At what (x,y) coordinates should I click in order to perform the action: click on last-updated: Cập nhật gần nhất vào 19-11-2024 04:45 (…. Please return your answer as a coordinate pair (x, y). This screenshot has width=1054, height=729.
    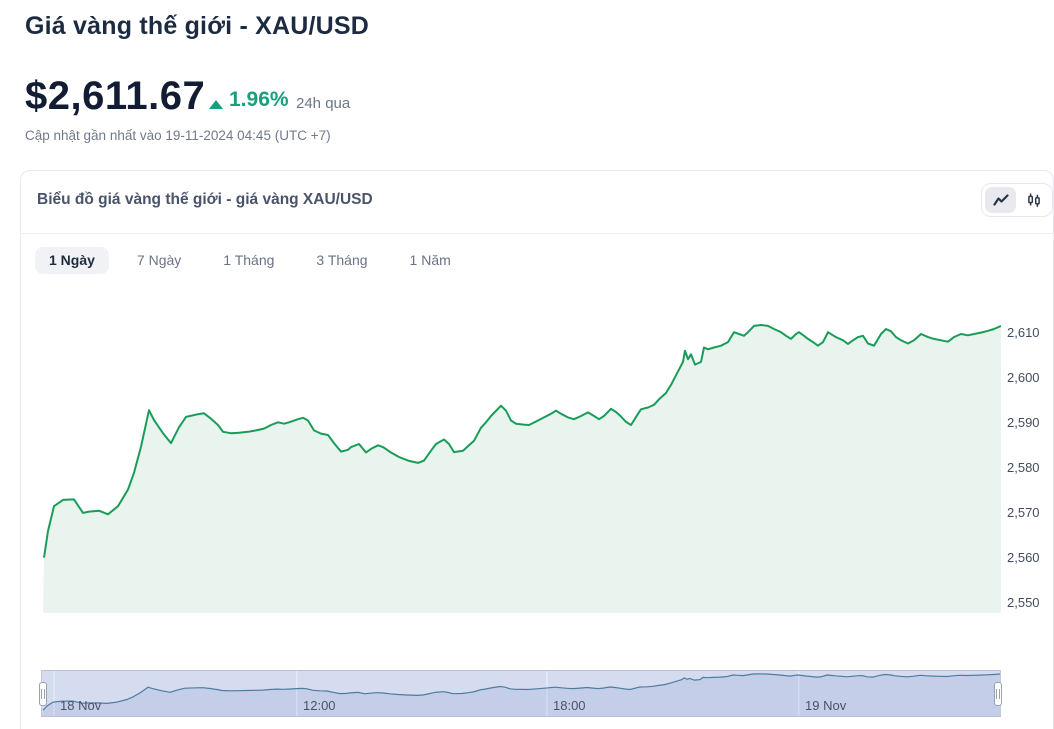
    Looking at the image, I should click on (178, 135).